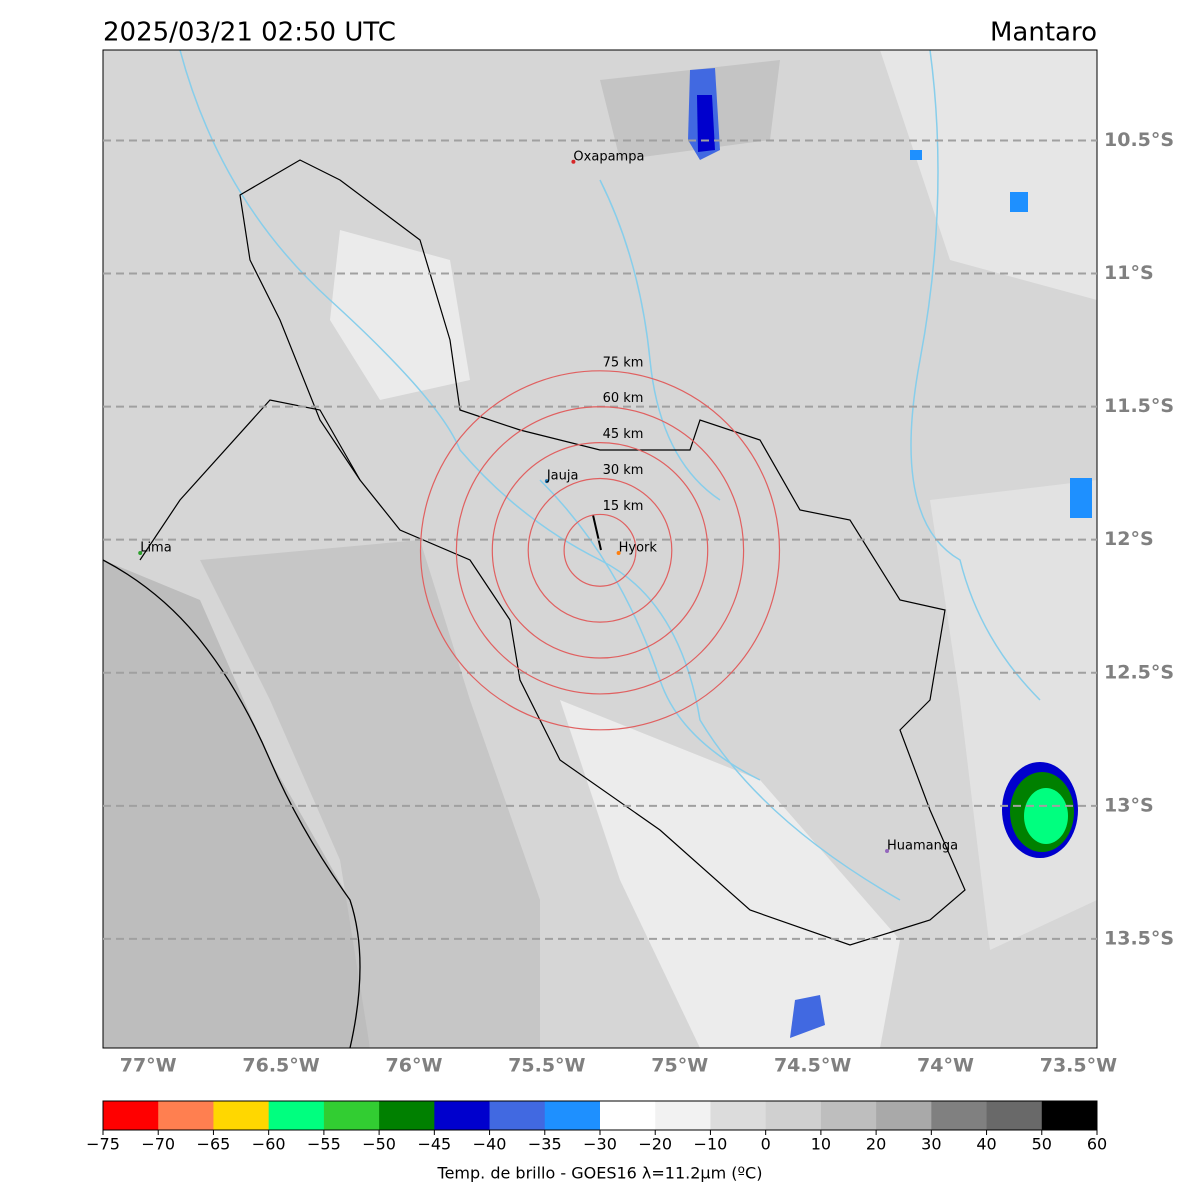  I want to click on lon-label: 75°W, so click(679, 1066).